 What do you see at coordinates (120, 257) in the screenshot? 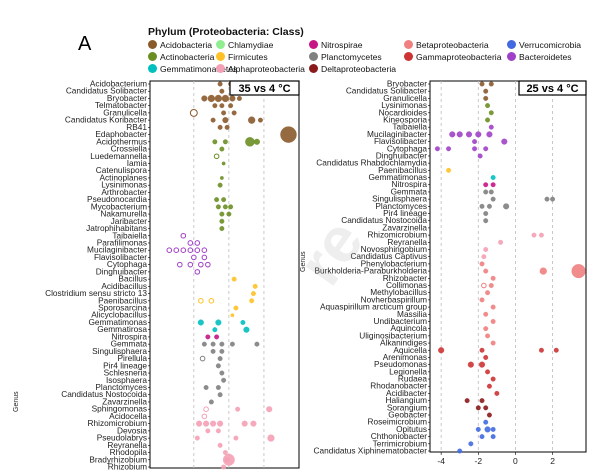
I see `y-tick-label: Flavisolibacter` at bounding box center [120, 257].